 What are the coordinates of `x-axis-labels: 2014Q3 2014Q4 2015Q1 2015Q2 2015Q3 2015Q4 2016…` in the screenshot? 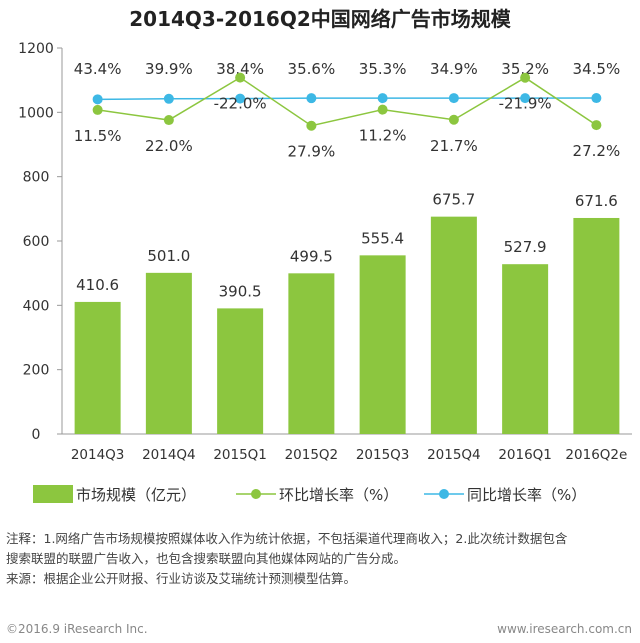 It's located at (349, 455).